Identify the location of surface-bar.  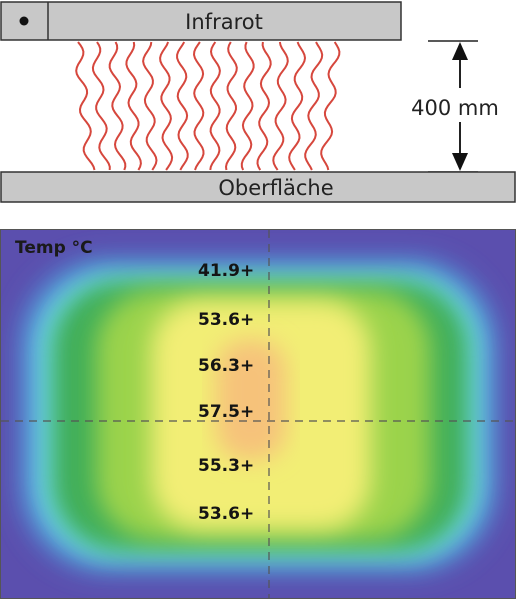
(258, 187).